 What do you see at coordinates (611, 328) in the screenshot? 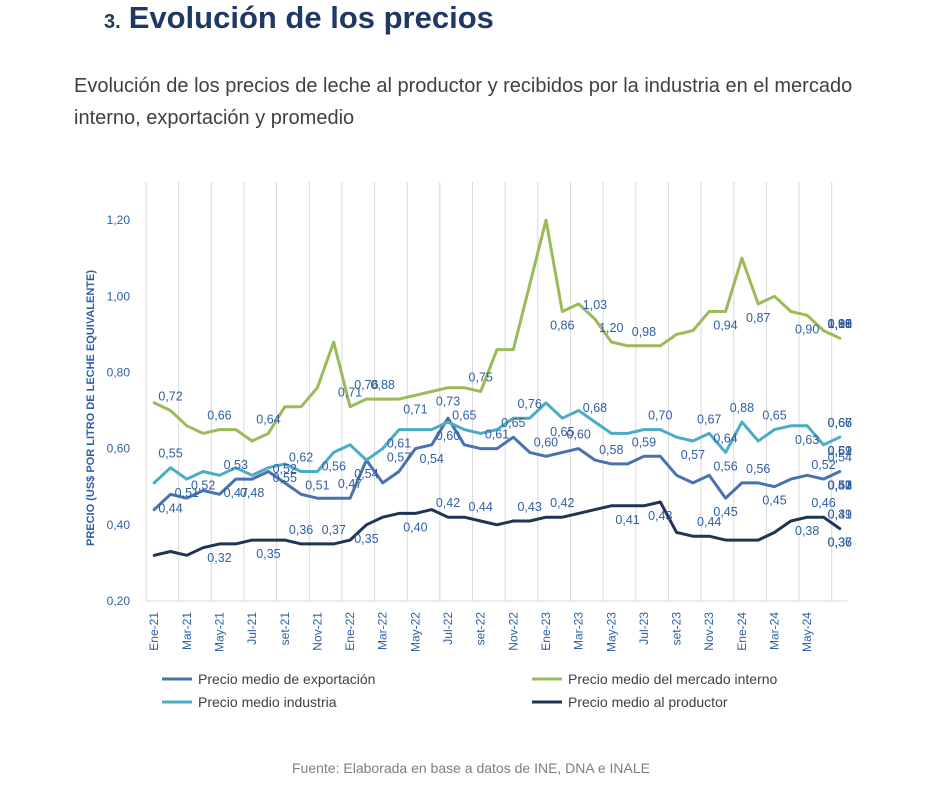
I see `data-label: 1,20` at bounding box center [611, 328].